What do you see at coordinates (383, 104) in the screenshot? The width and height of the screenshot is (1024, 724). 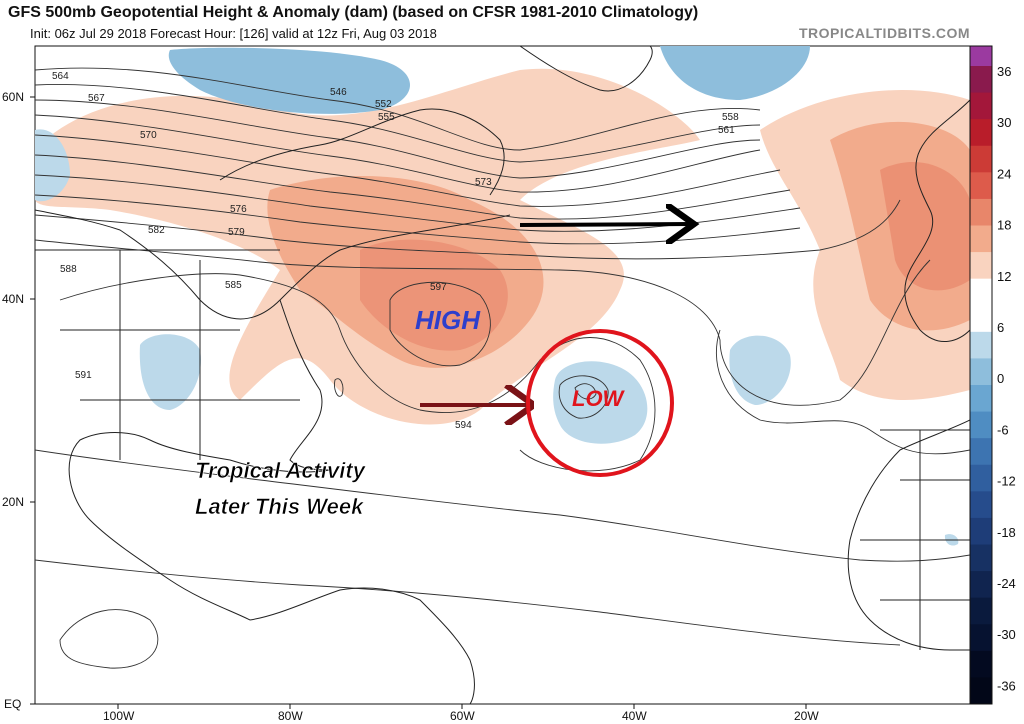 I see `contour-label: 552` at bounding box center [383, 104].